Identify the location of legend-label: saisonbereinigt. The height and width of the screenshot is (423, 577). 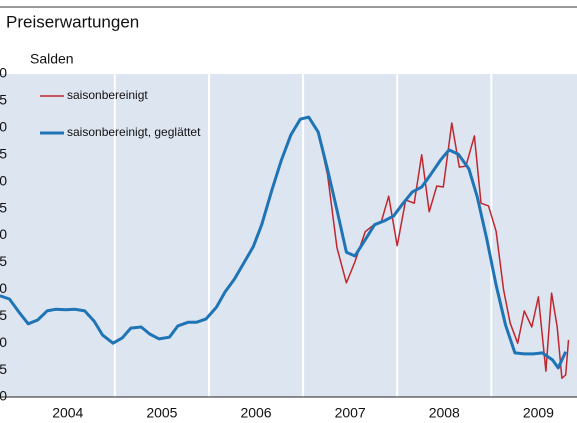
(107, 95).